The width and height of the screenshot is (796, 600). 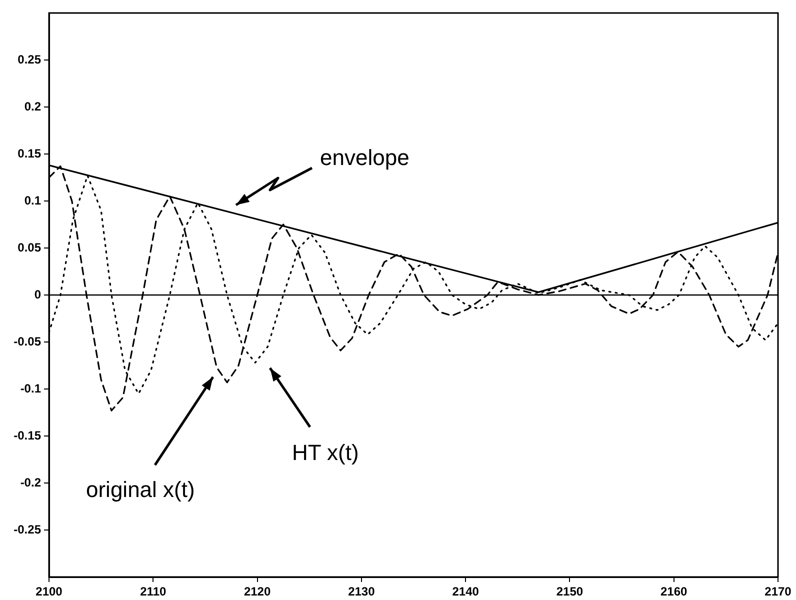 What do you see at coordinates (33, 200) in the screenshot?
I see `y-tick-label: 0.1` at bounding box center [33, 200].